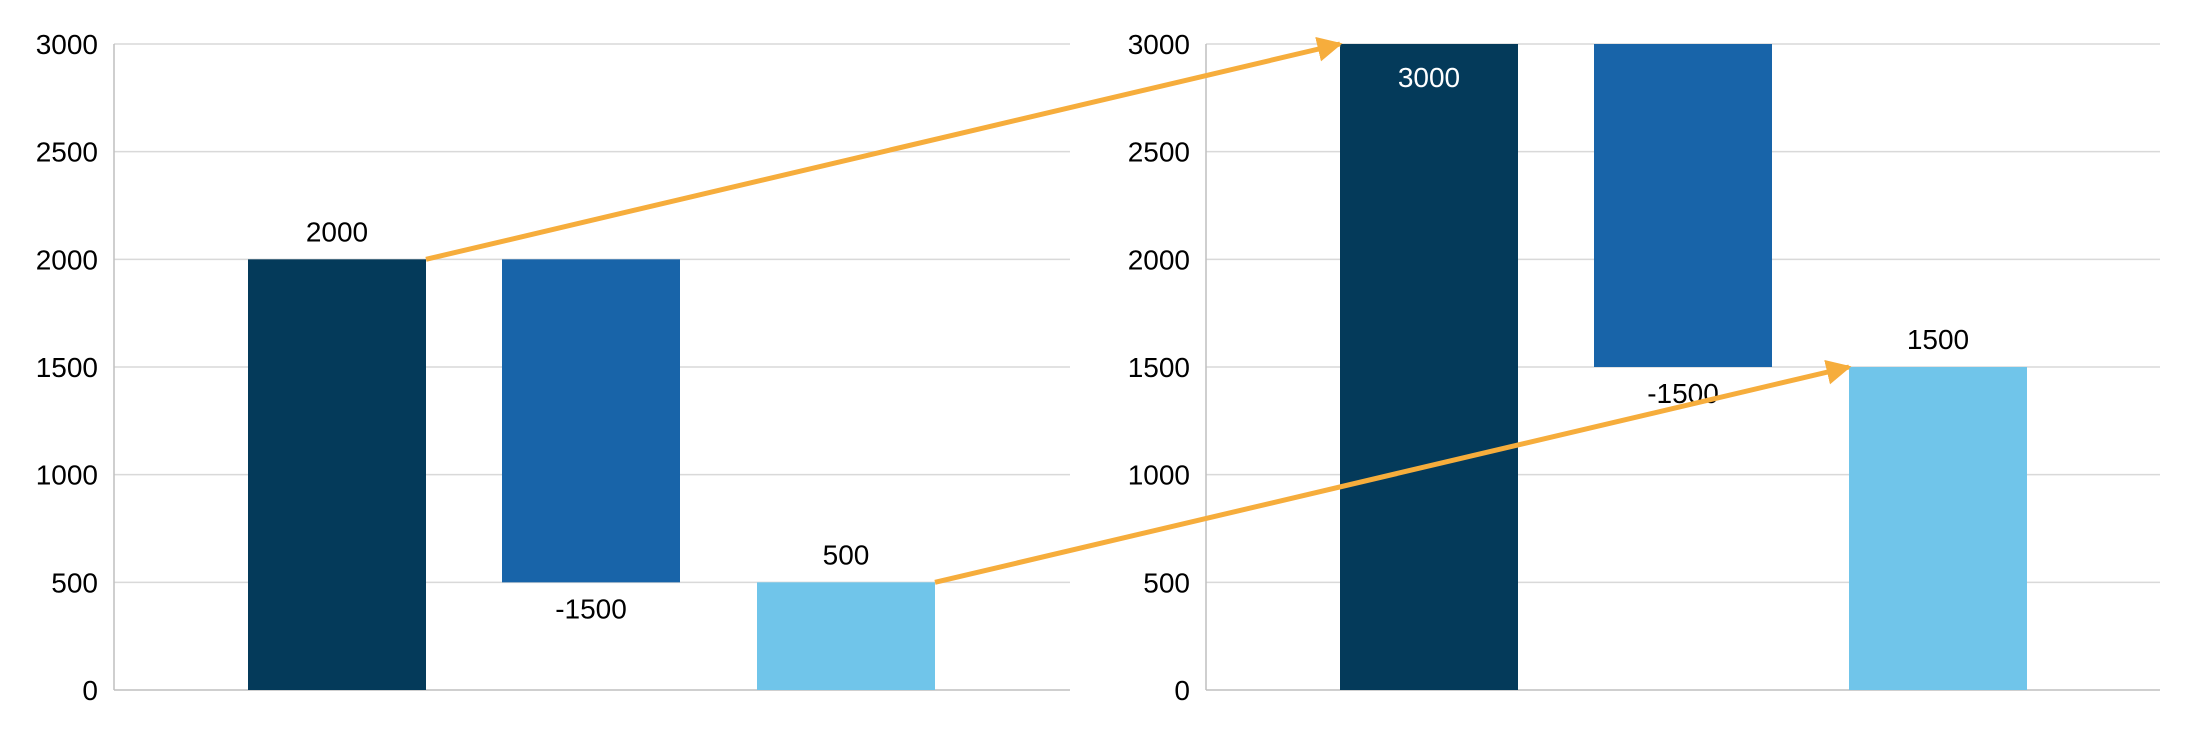  What do you see at coordinates (846, 554) in the screenshot?
I see `data-label: 500` at bounding box center [846, 554].